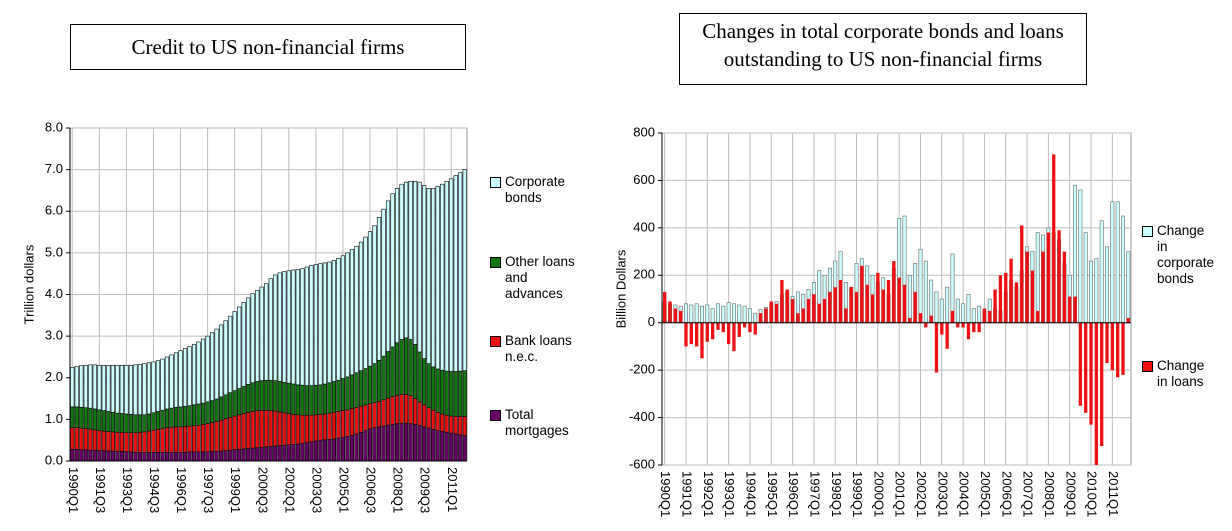 This screenshot has height=531, width=1232. Describe the element at coordinates (452, 489) in the screenshot. I see `x-tick-label: 2011Q1` at that location.